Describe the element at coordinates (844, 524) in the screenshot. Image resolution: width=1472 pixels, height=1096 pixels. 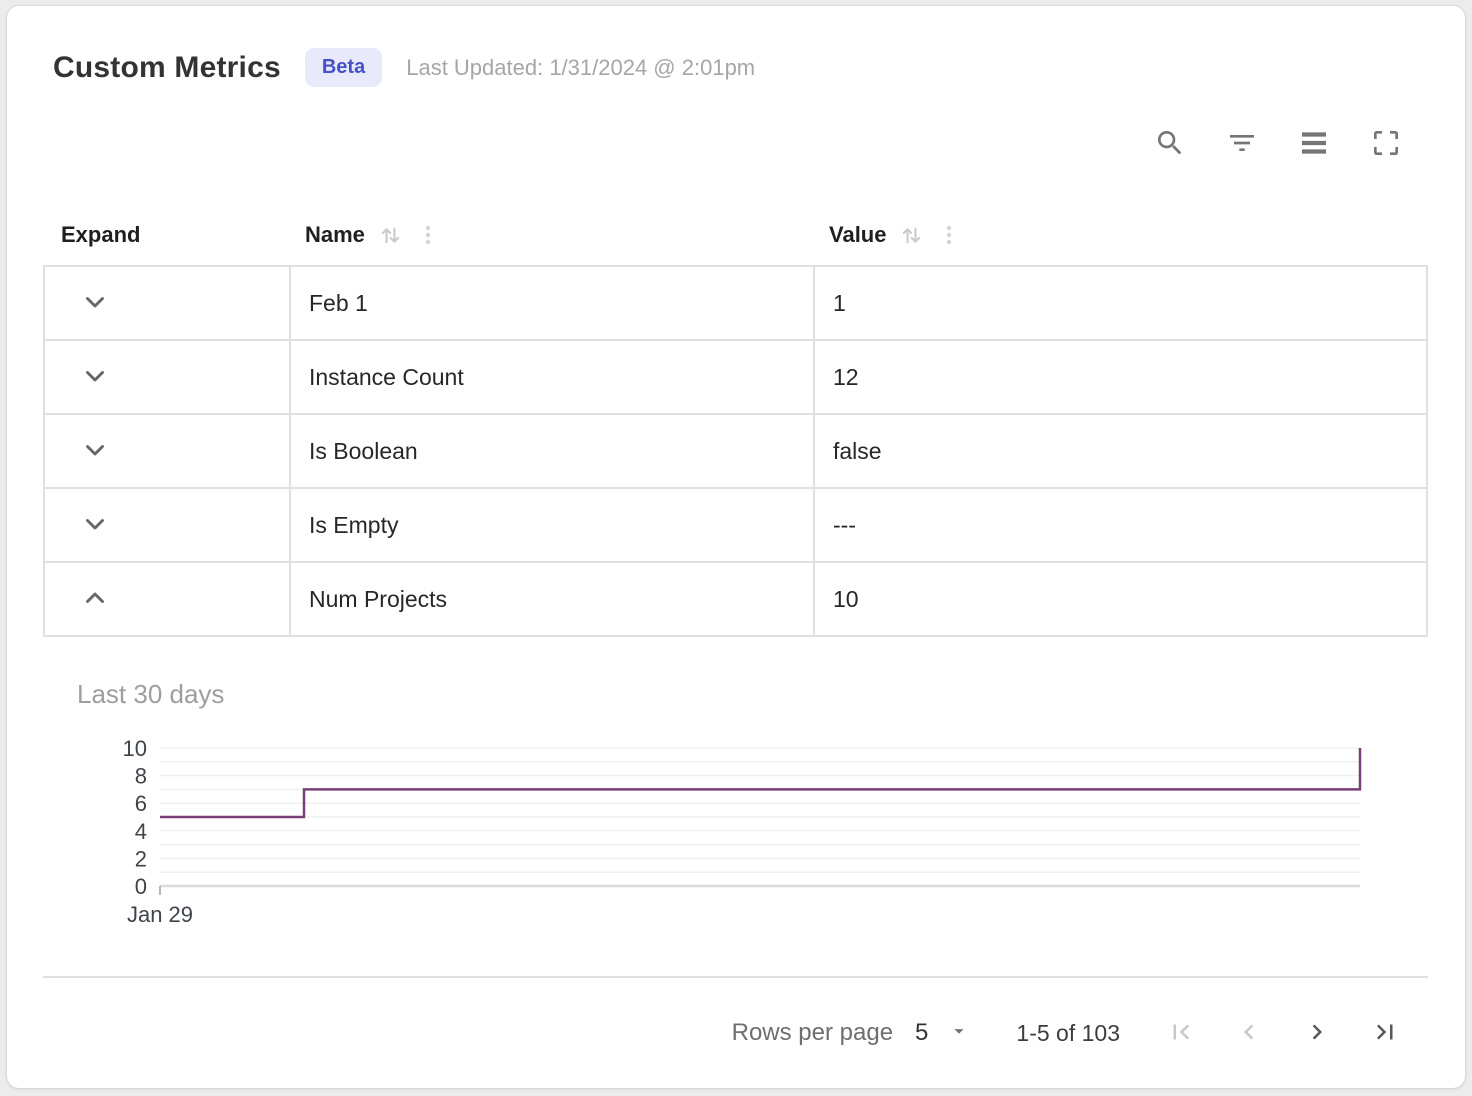
I see `metric-value: ---` at that location.